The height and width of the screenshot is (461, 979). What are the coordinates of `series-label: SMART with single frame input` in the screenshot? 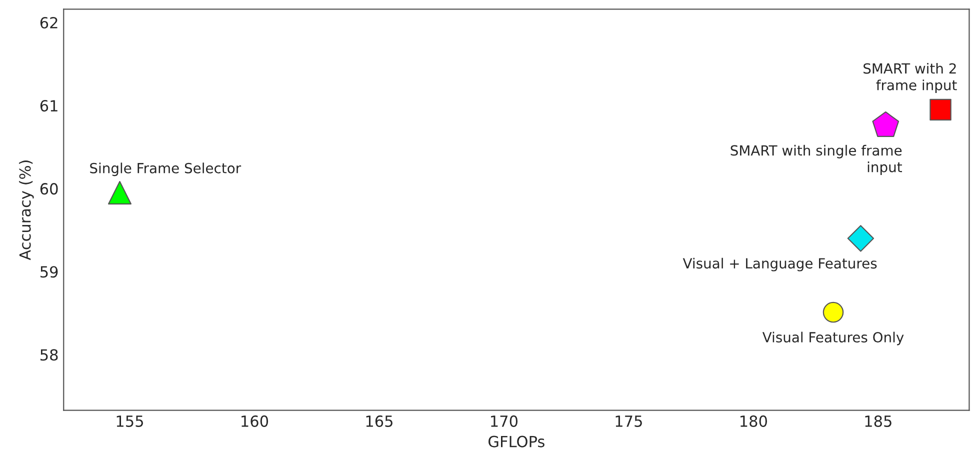 It's located at (816, 159).